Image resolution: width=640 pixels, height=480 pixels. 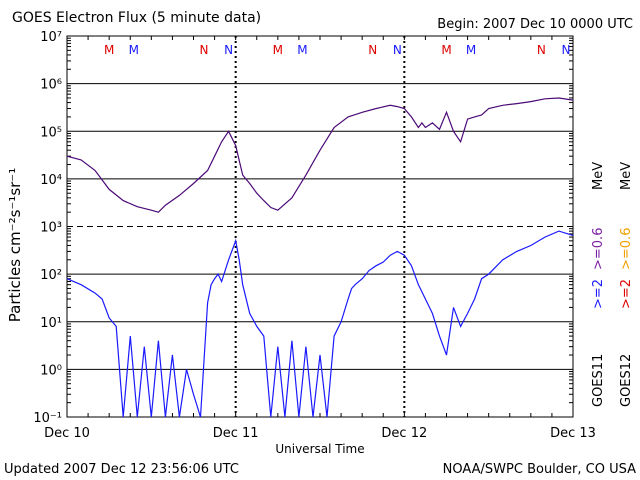 I want to click on y-tick-label: 10³, so click(x=51, y=228).